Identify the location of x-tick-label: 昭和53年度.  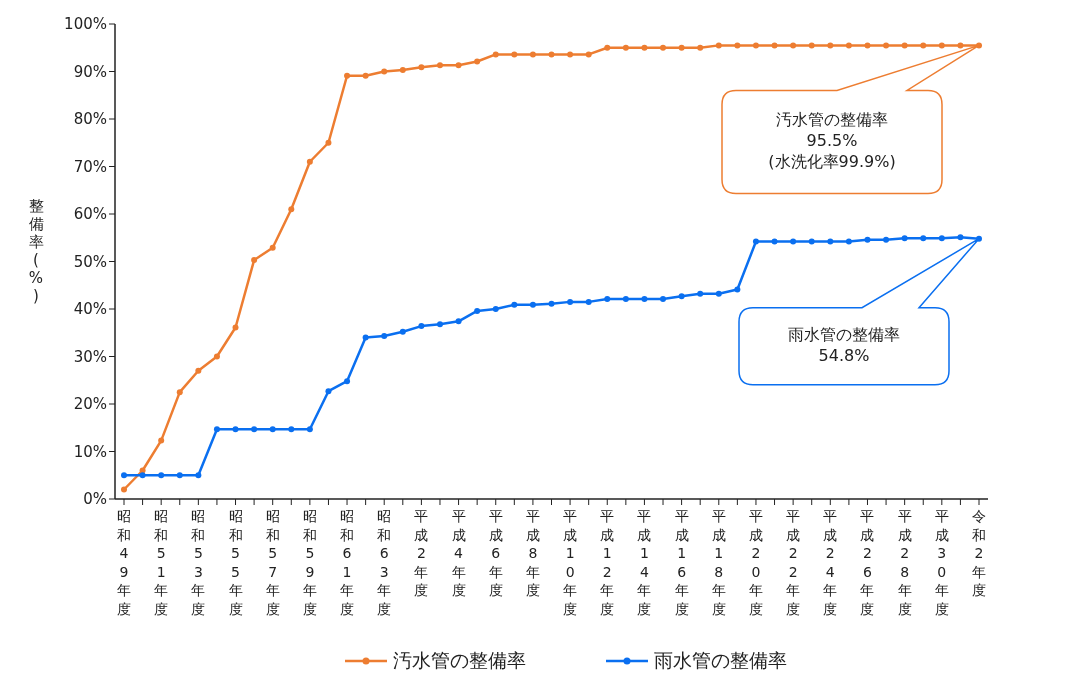
(198, 562).